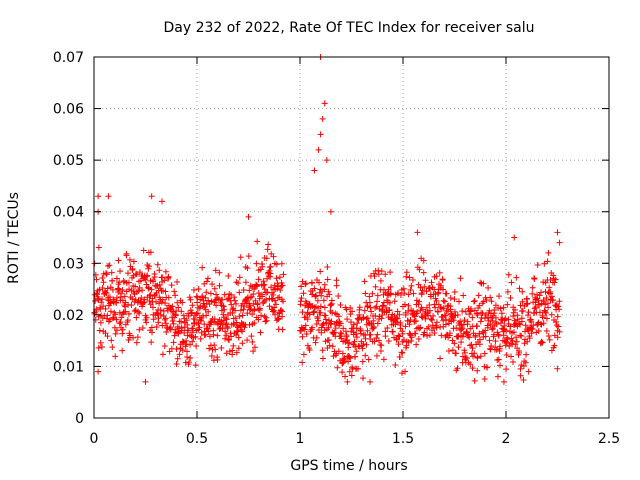 The height and width of the screenshot is (480, 640). I want to click on x-tick-label: 0, so click(94, 439).